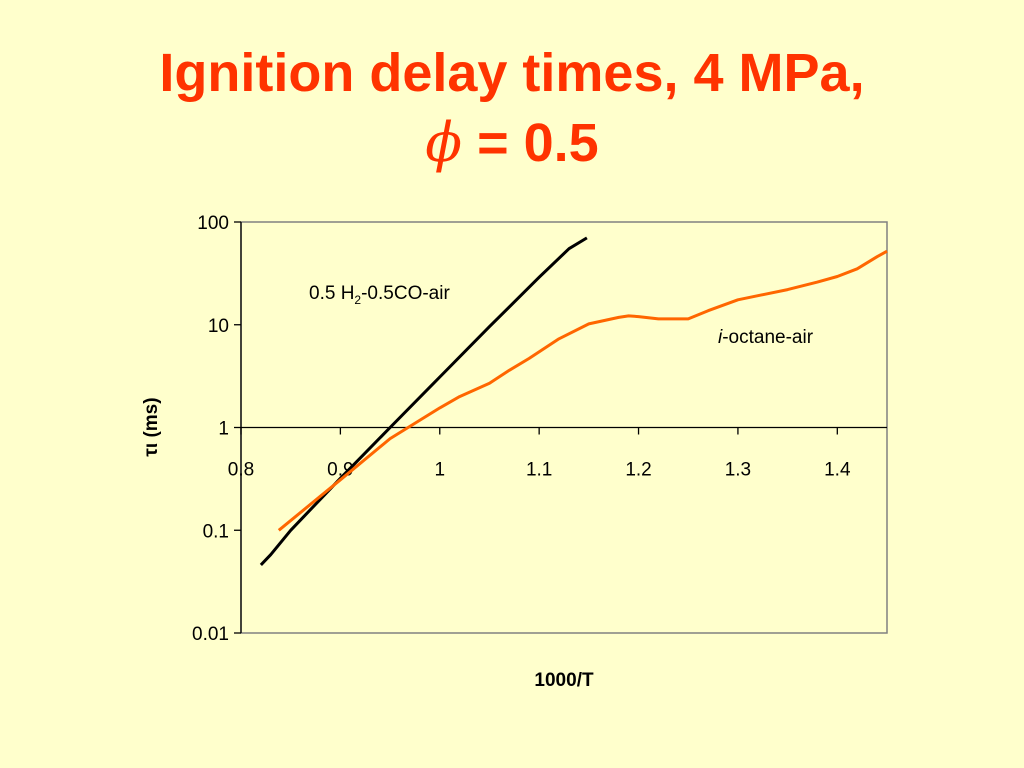 This screenshot has height=768, width=1024. I want to click on y-tick-label: 100, so click(213, 223).